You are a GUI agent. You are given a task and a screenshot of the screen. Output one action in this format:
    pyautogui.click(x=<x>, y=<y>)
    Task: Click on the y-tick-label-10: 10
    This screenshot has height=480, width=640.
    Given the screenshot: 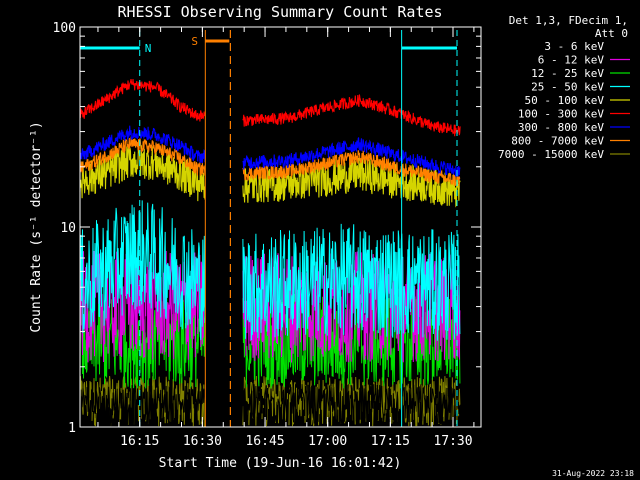 What is the action you would take?
    pyautogui.click(x=68, y=228)
    